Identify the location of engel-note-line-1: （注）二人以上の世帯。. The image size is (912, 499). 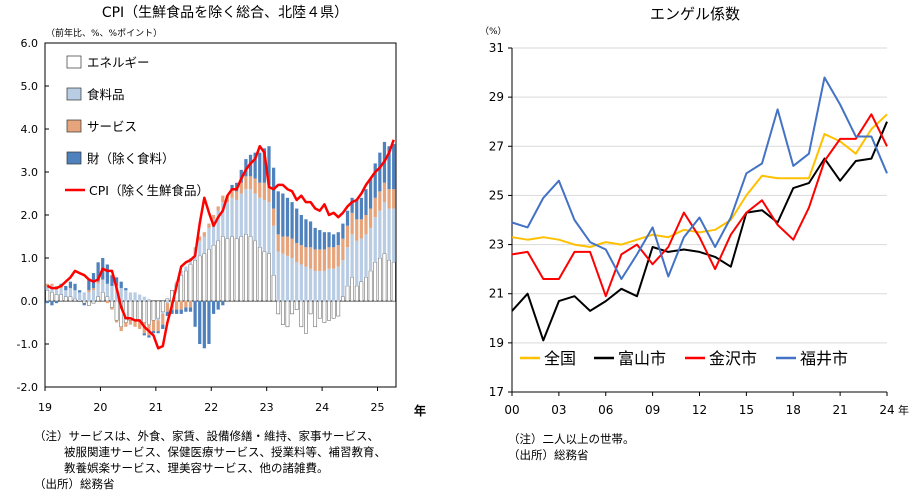
(571, 439).